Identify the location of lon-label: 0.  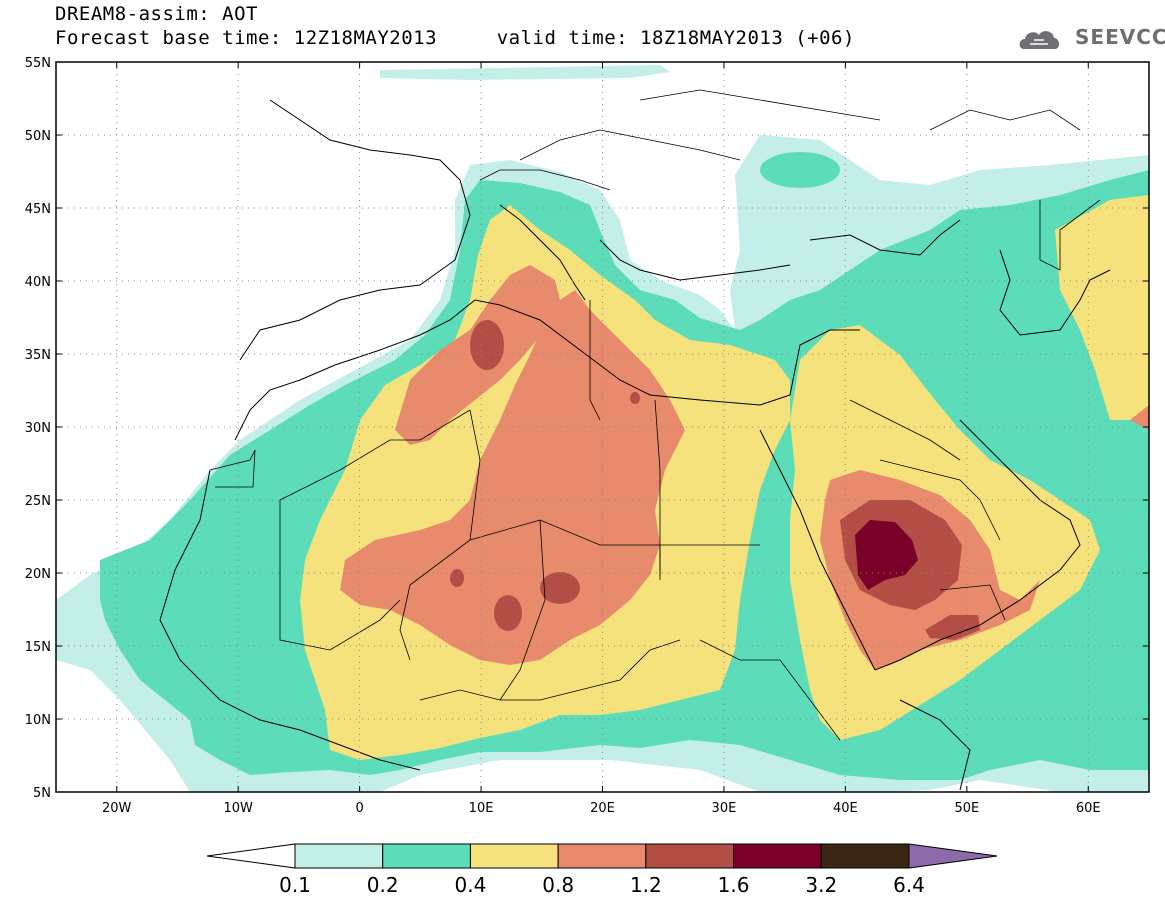
(359, 808).